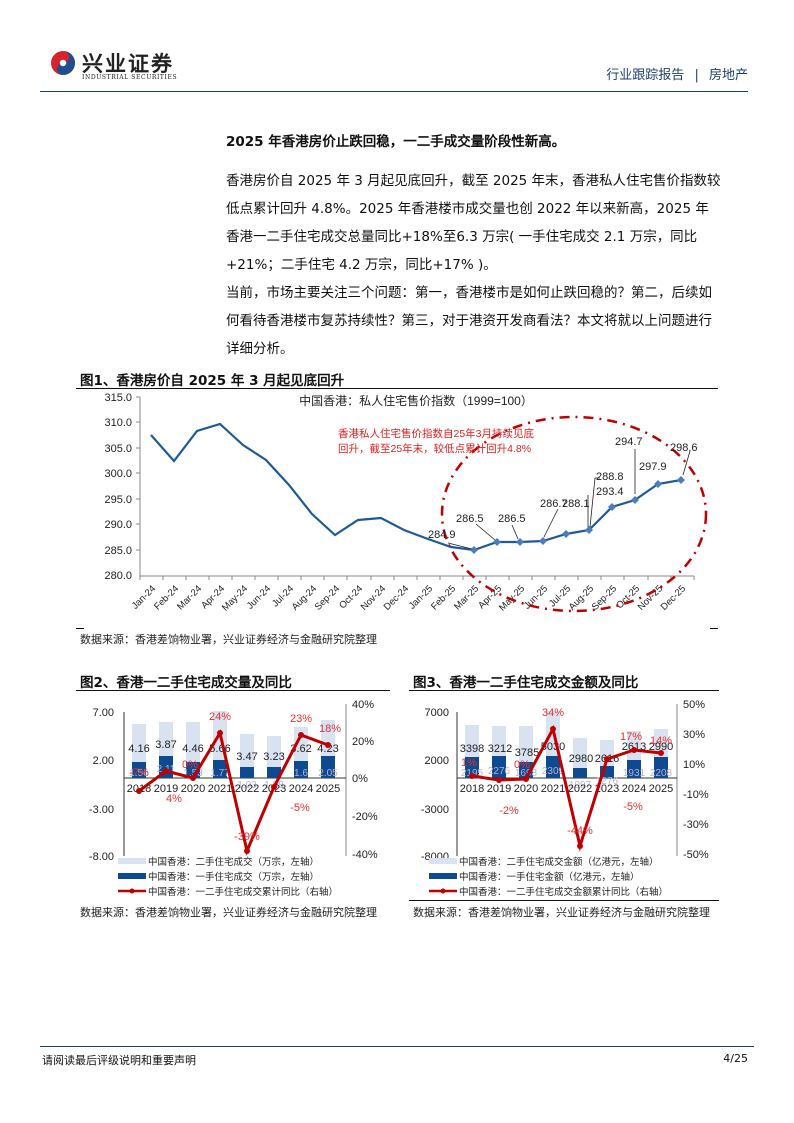 This screenshot has width=794, height=1123. I want to click on svg-text: 1.03, so click(247, 785).